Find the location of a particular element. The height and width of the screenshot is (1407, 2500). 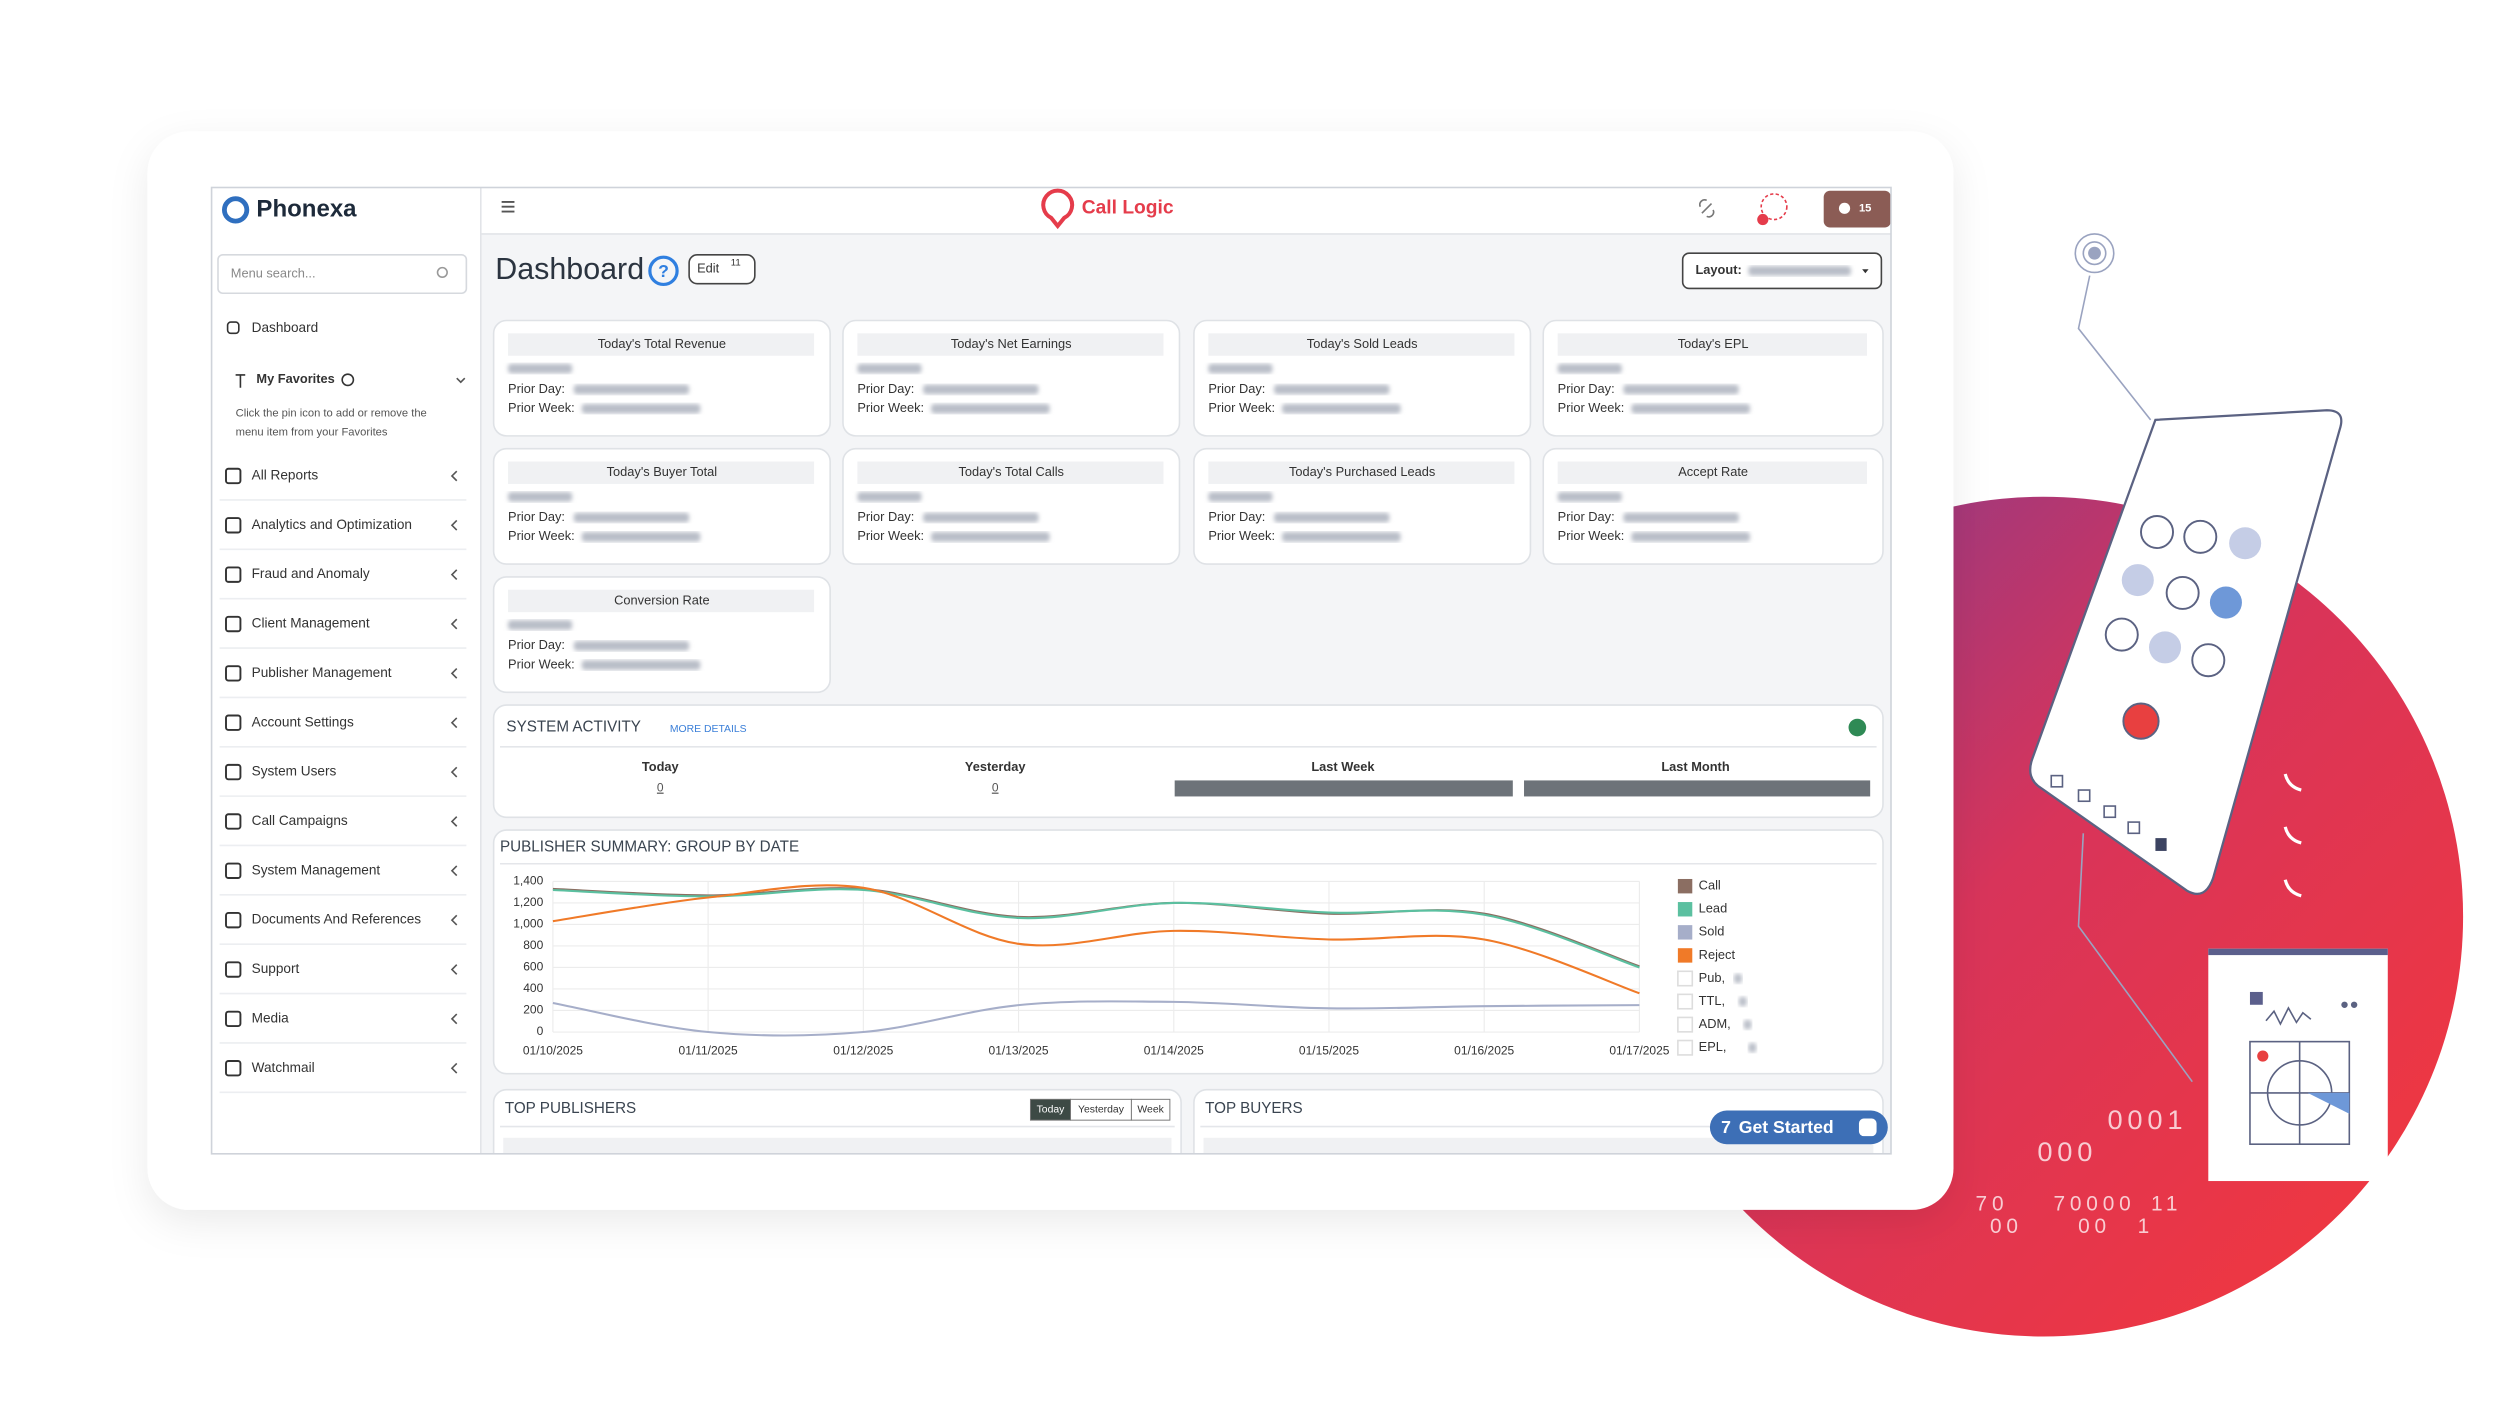

menu-item: Fraud and Anomaly is located at coordinates (311, 573).